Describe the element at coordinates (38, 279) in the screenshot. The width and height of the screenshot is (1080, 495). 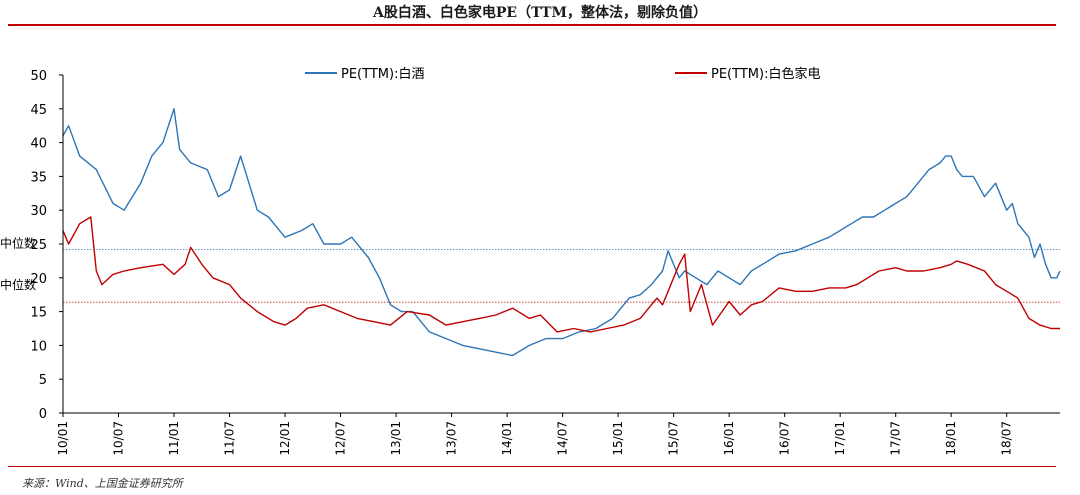
I see `y-tick-label: 20` at that location.